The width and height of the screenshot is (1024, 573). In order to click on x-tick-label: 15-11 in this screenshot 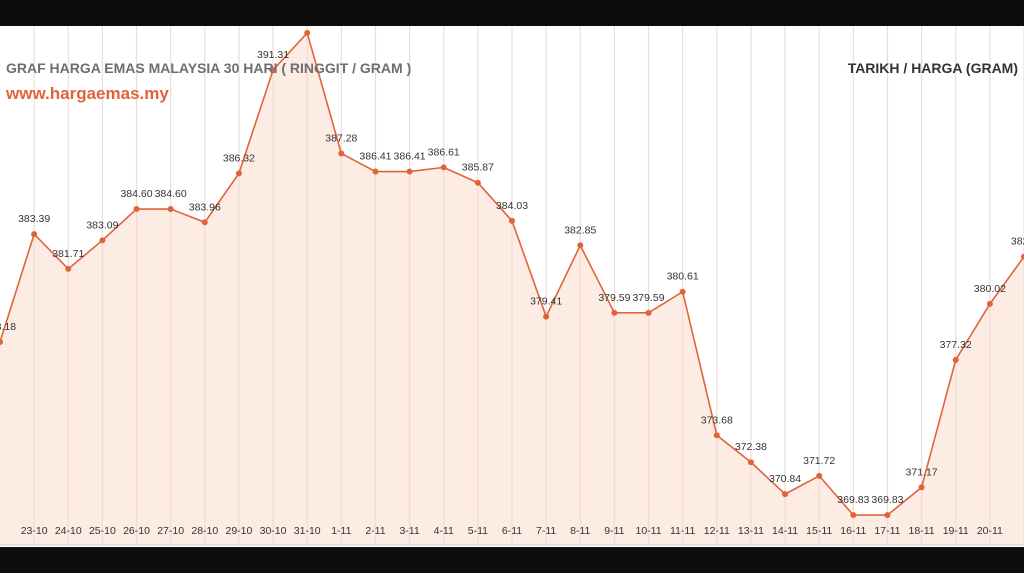, I will do `click(819, 531)`.